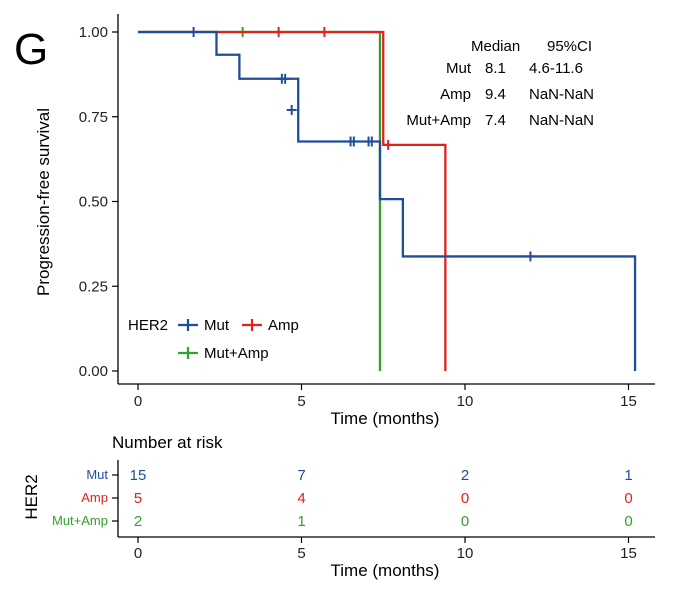 This screenshot has height=607, width=681. Describe the element at coordinates (213, 339) in the screenshot. I see `legend: HER2 Mut Amp Mut+Amp` at that location.